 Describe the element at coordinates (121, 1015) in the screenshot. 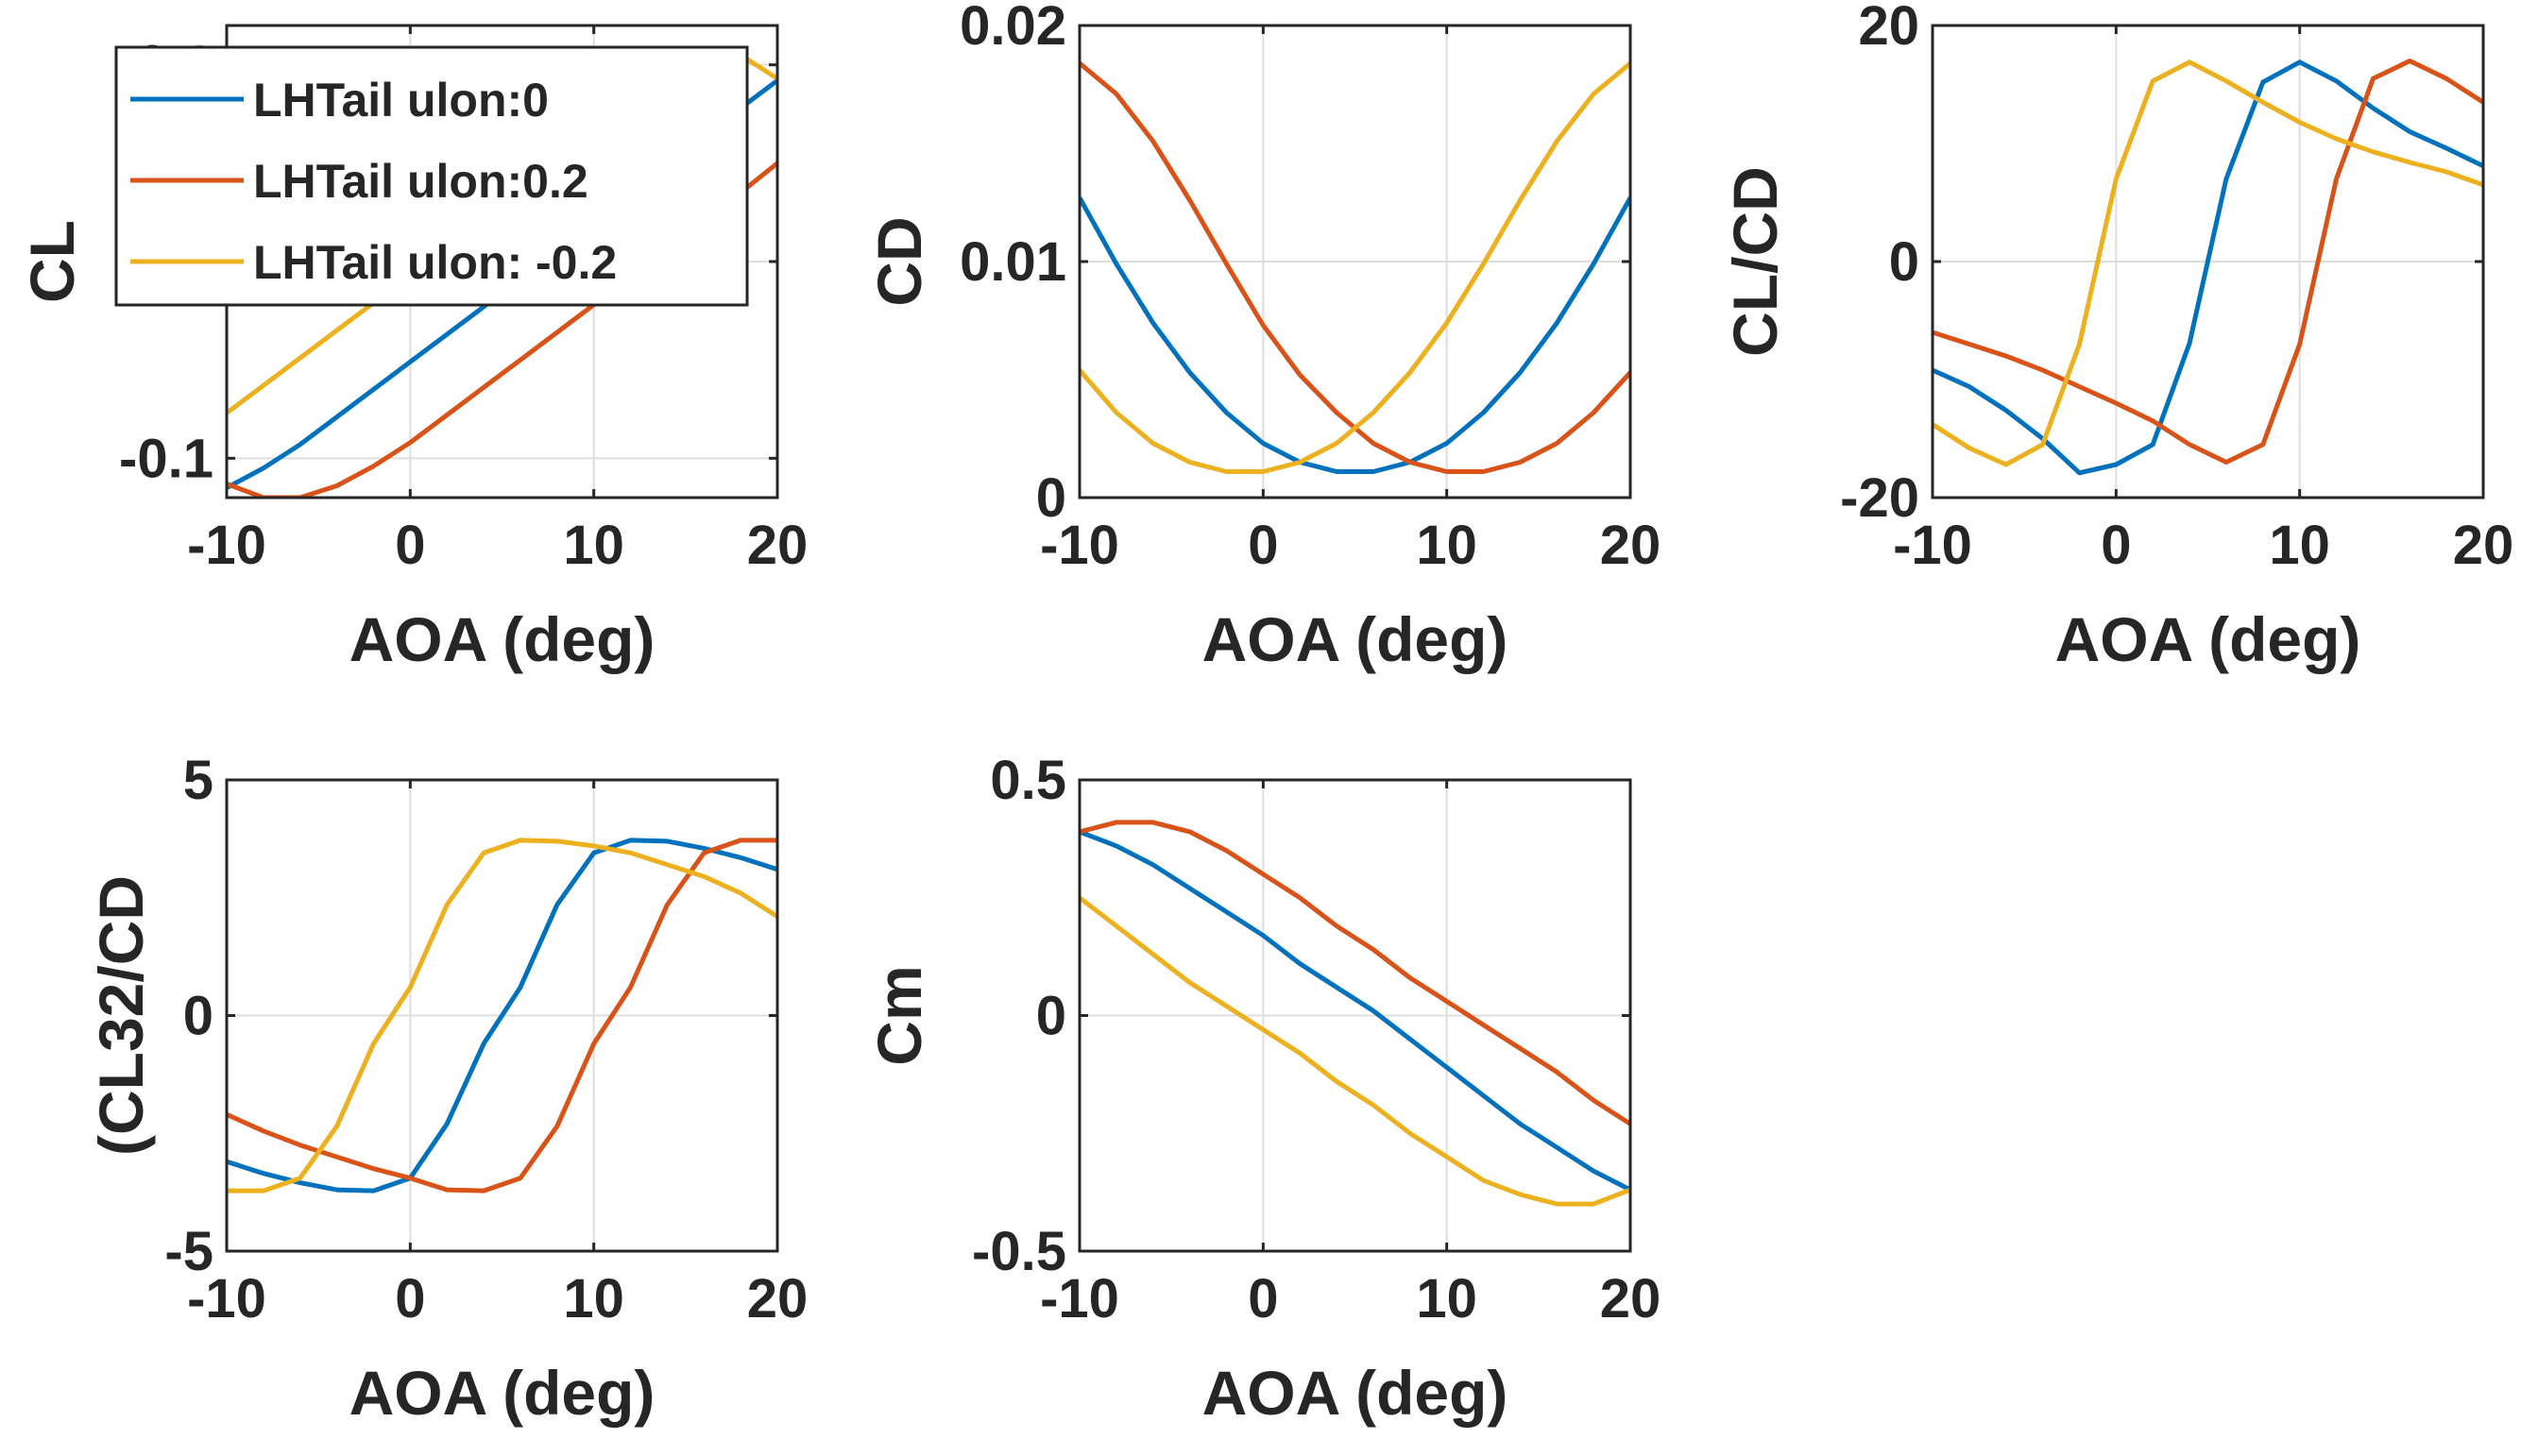

I see `y-axis-label: (CL32/CD` at that location.